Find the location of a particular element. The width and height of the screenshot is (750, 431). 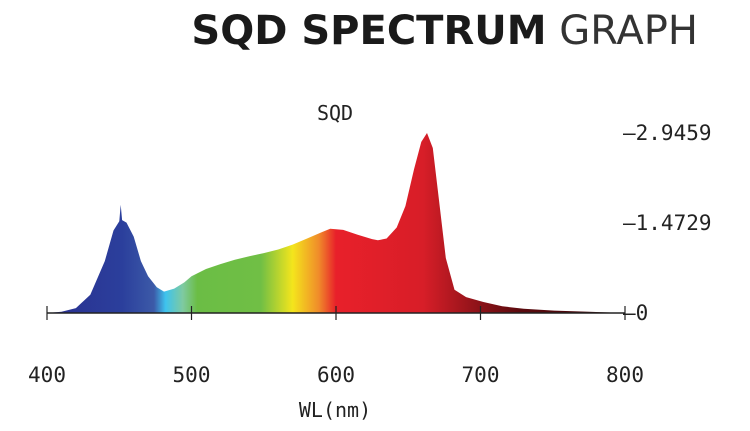

x-tick-label: 400 is located at coordinates (47, 375).